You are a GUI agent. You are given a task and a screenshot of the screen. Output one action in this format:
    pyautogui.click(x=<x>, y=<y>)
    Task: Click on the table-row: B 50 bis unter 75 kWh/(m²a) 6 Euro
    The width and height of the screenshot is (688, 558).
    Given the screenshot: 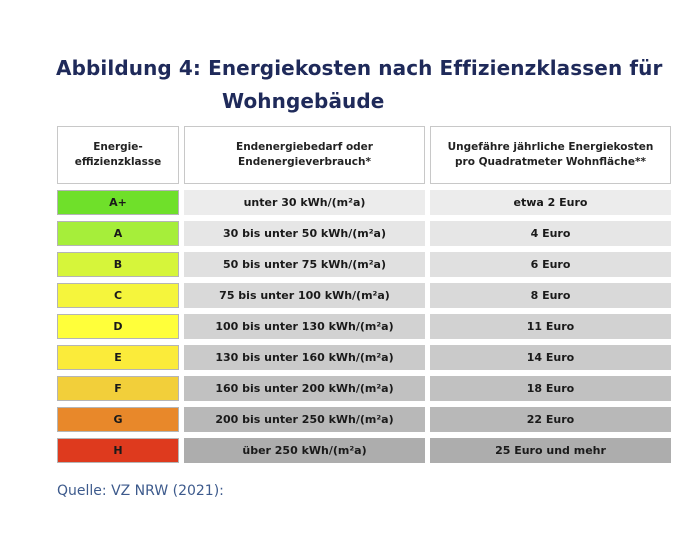 What is the action you would take?
    pyautogui.click(x=364, y=264)
    